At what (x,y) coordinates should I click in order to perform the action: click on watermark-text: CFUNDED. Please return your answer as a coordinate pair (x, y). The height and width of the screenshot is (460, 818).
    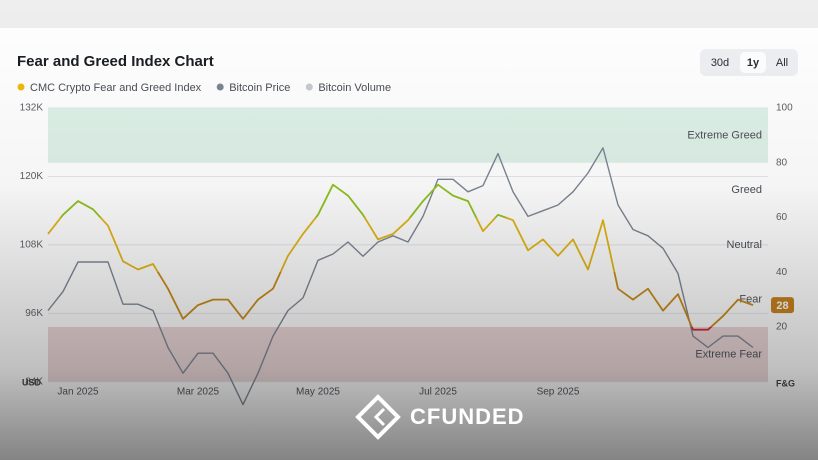
    Looking at the image, I should click on (467, 416).